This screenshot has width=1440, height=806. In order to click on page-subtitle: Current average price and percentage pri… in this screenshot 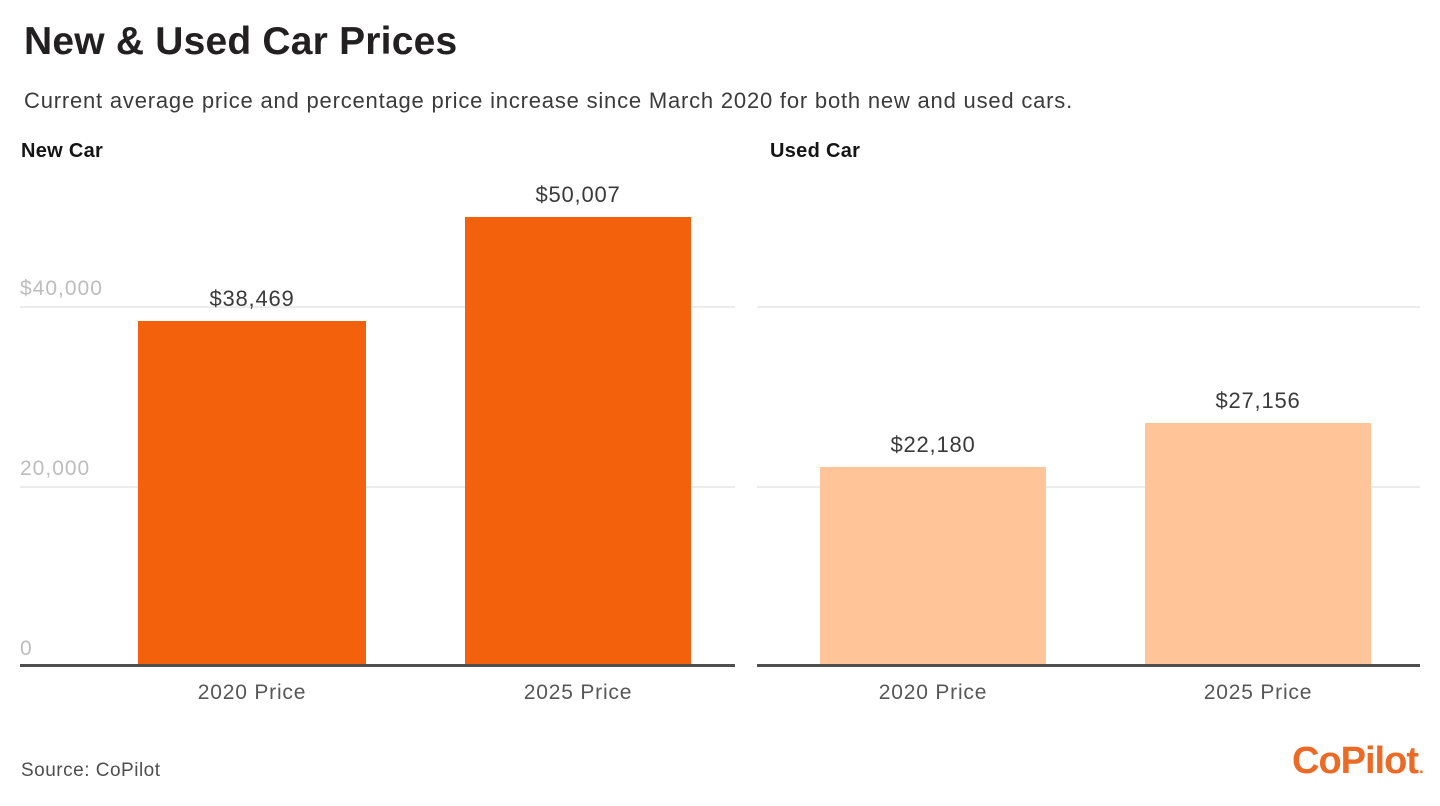, I will do `click(549, 100)`.